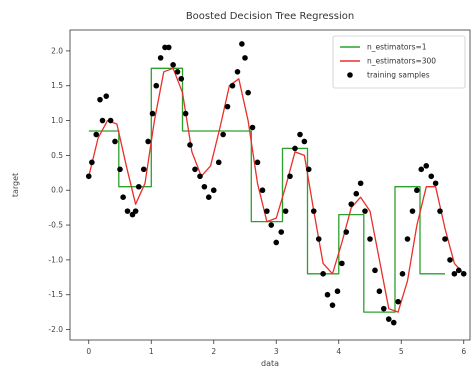 The width and height of the screenshot is (474, 368). What do you see at coordinates (401, 61) in the screenshot?
I see `legend-label: n_estimators=300` at bounding box center [401, 61].